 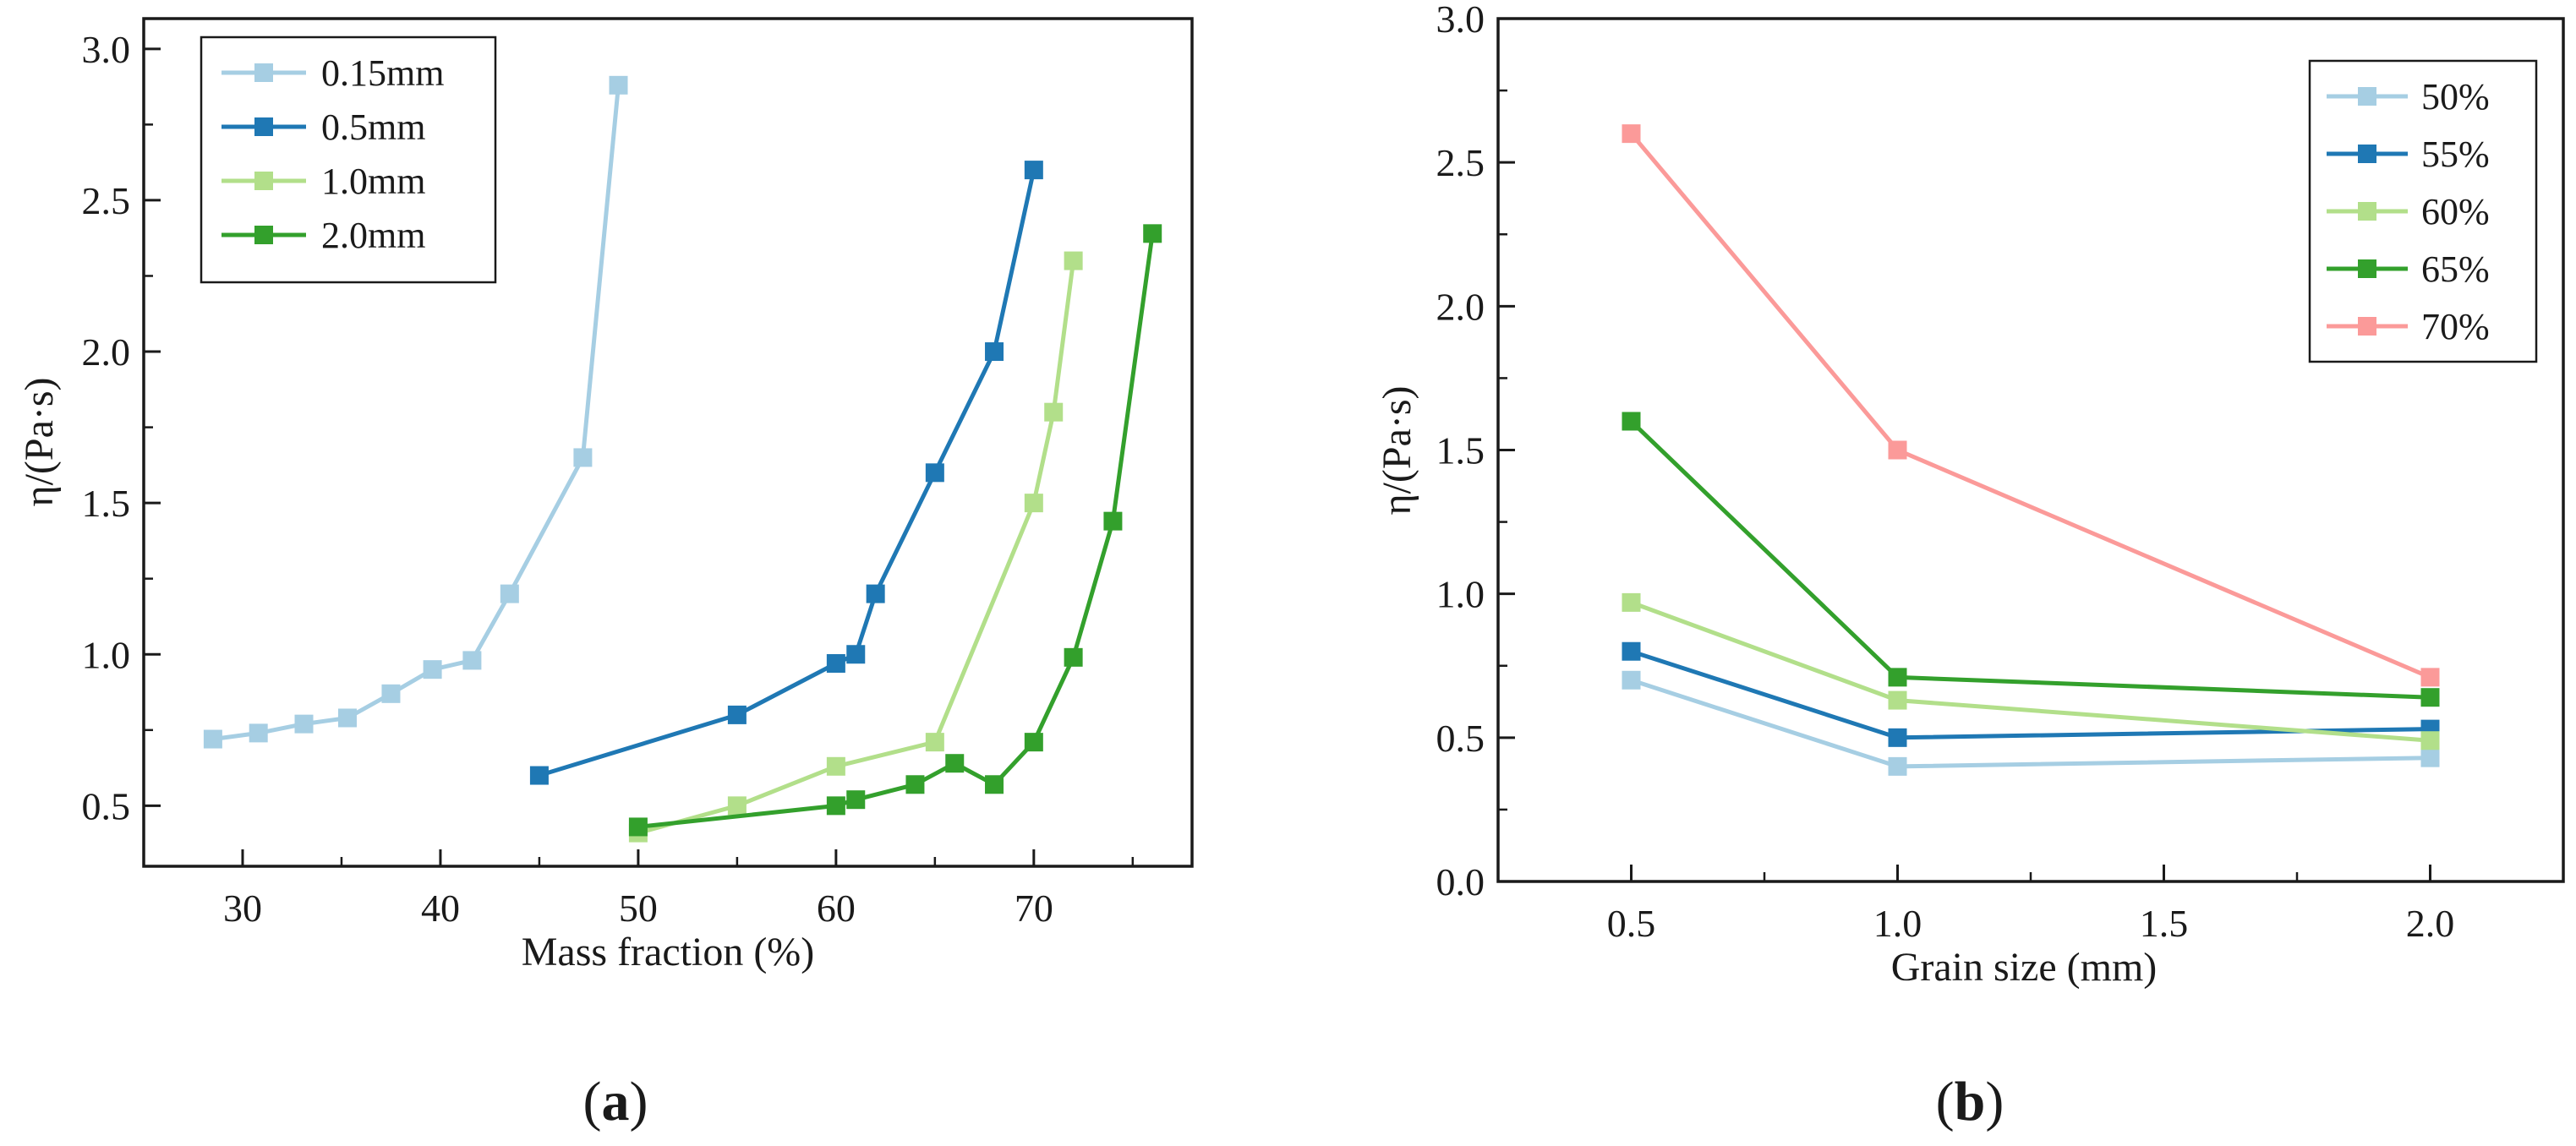 I want to click on x-tick-label: 30, so click(x=243, y=909).